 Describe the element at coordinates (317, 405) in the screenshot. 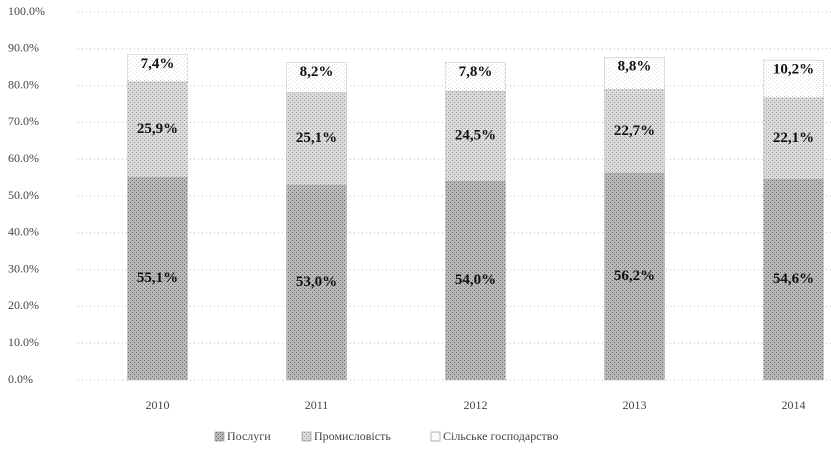

I see `x-tick-label: 2011` at that location.